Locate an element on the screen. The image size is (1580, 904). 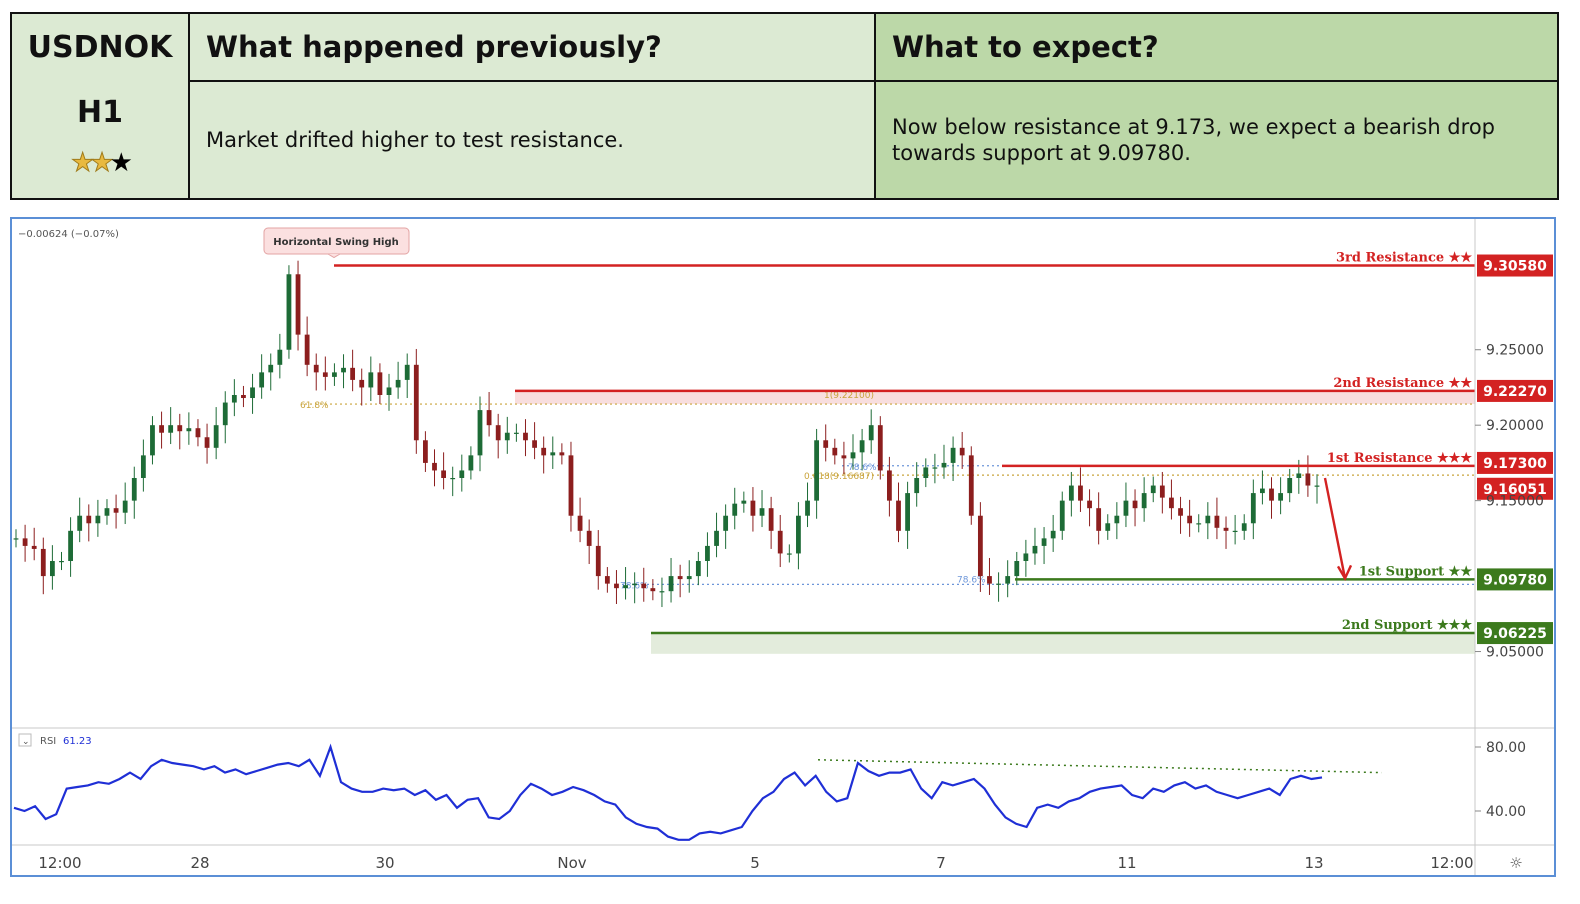
symbol-cell: USDNOK H1 ★★★ is located at coordinates (100, 106).